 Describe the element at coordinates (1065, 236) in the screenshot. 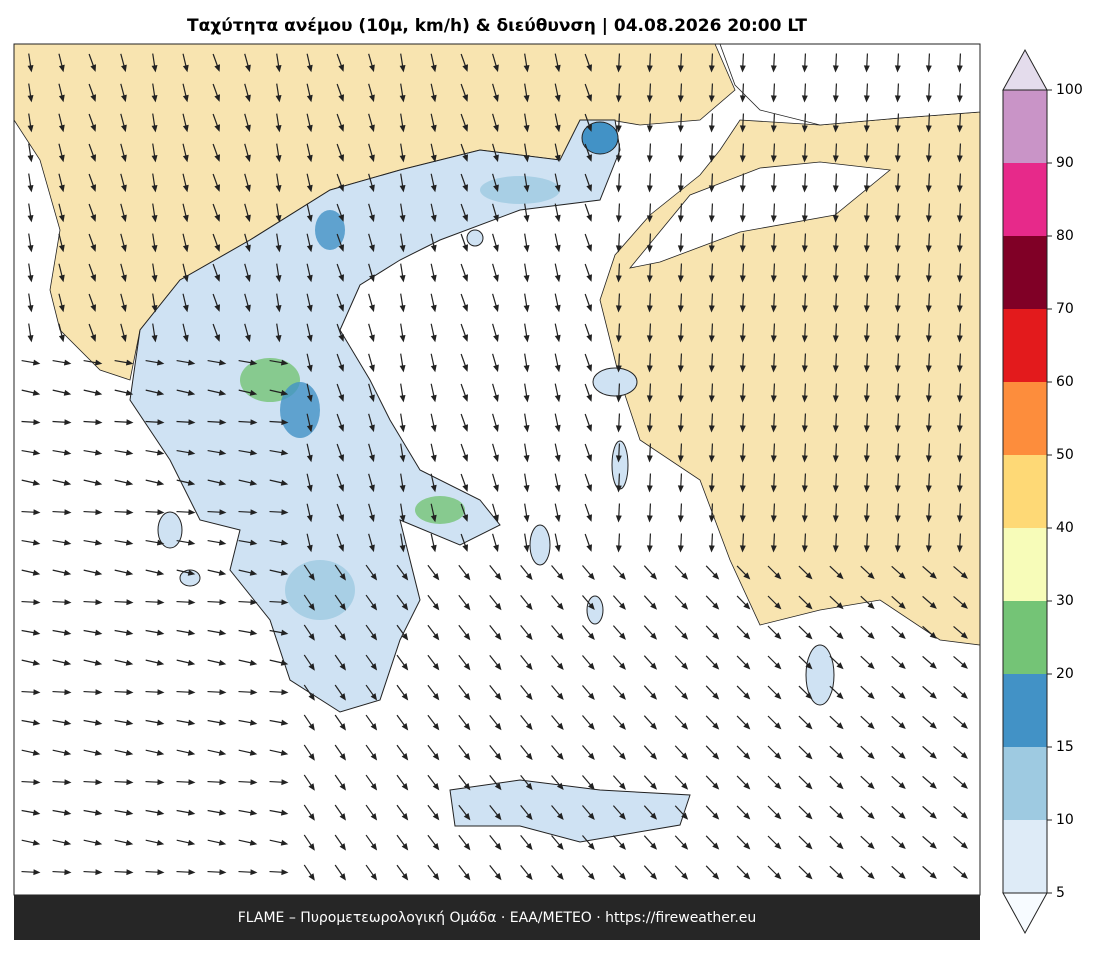

I see `colorbar-tick-label: 80` at that location.